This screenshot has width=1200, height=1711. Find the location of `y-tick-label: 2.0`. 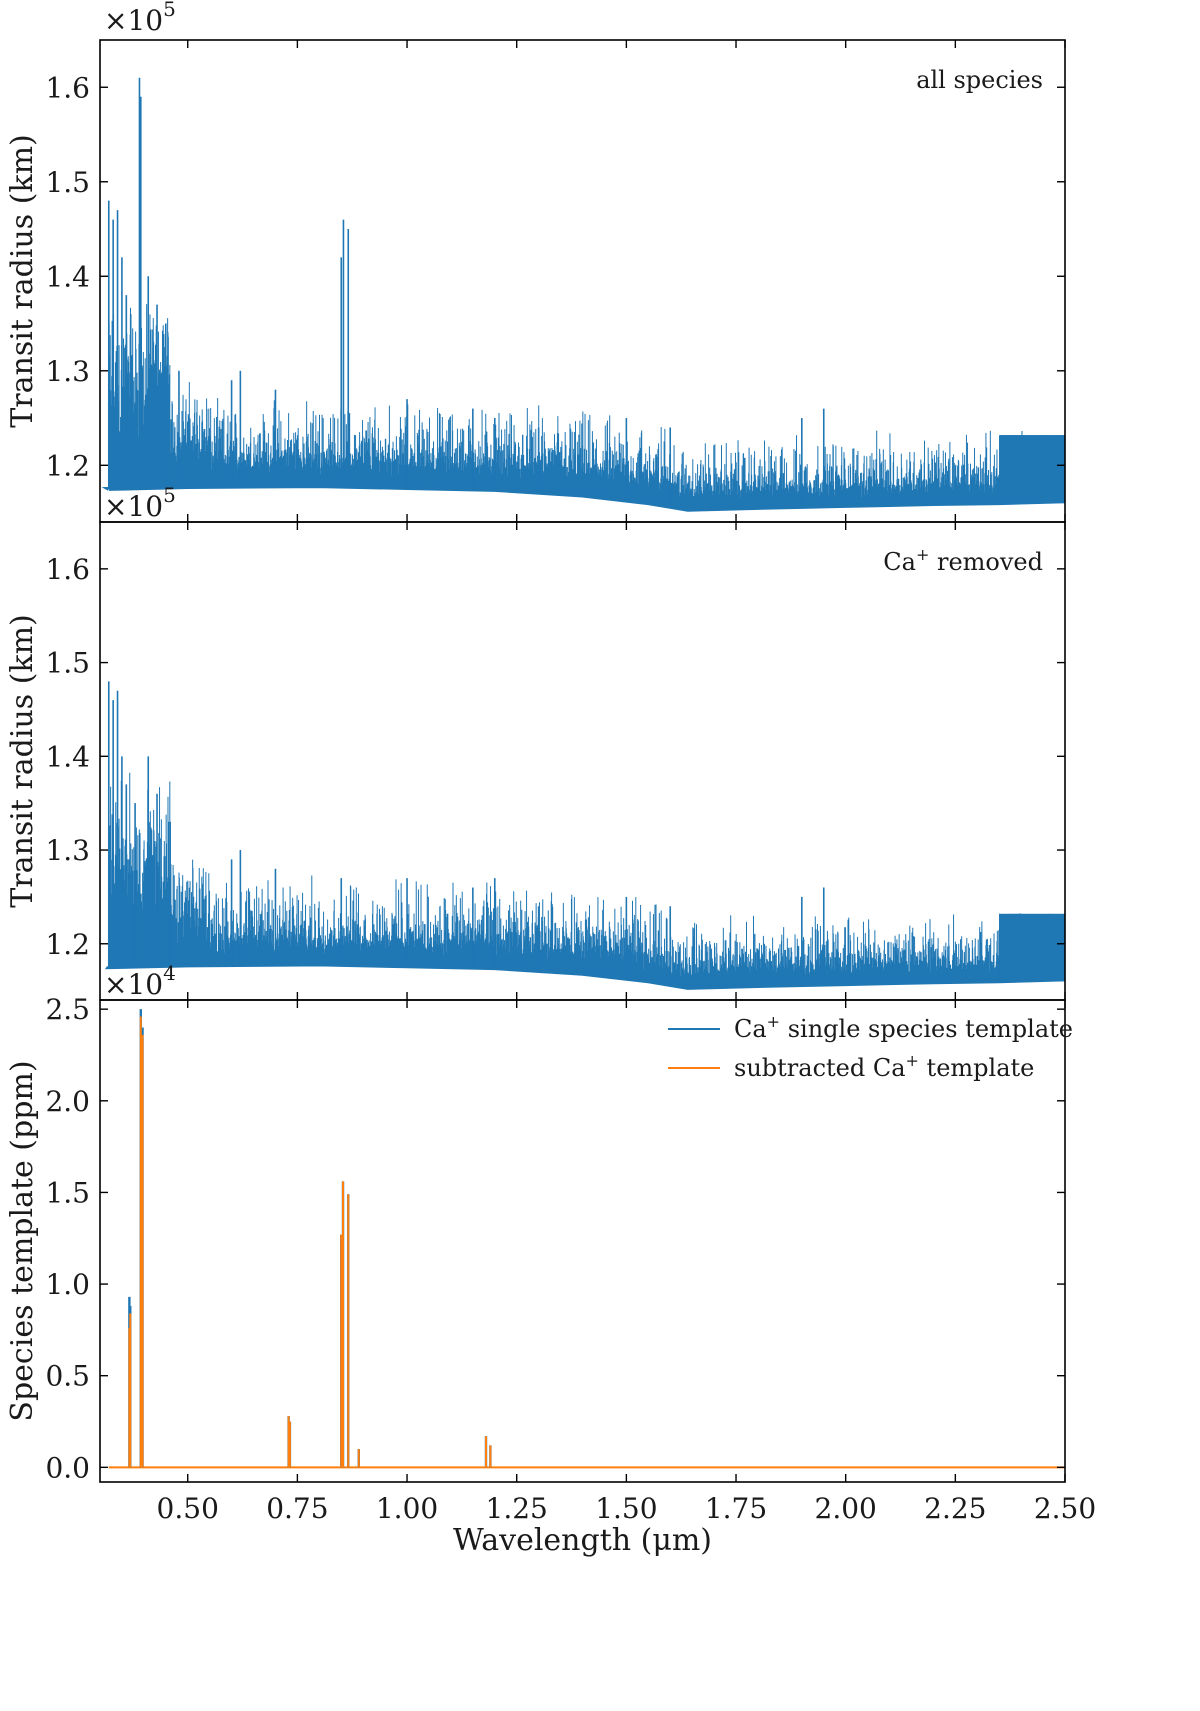

y-tick-label: 2.0 is located at coordinates (67, 1101).